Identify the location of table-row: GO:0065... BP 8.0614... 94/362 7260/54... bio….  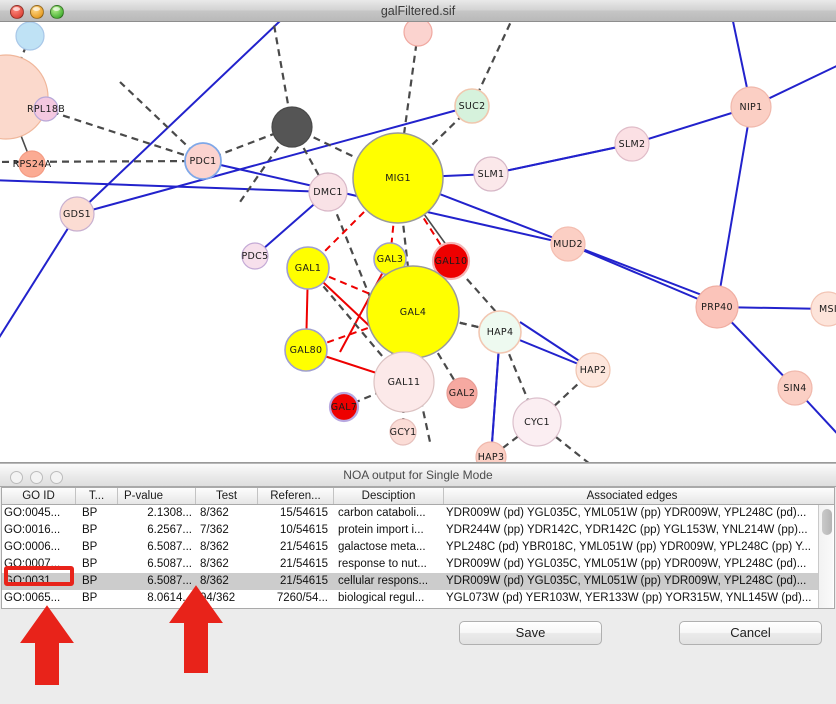
(411, 598).